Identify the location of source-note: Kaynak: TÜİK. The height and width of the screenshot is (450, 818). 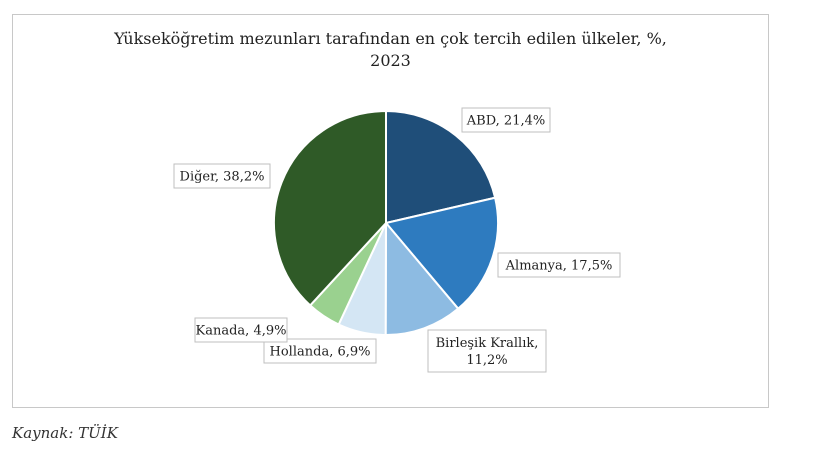
(65, 433).